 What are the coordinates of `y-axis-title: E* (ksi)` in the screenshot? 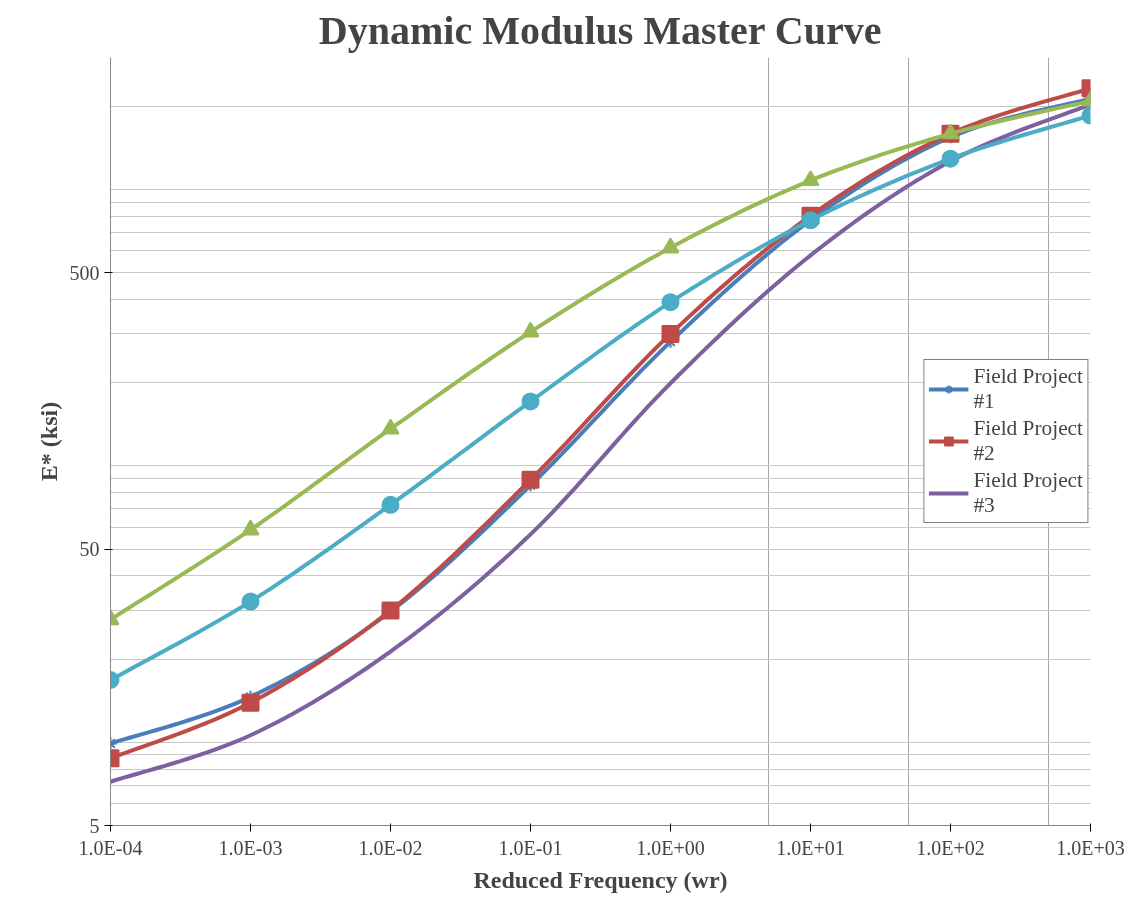 It's located at (48, 441).